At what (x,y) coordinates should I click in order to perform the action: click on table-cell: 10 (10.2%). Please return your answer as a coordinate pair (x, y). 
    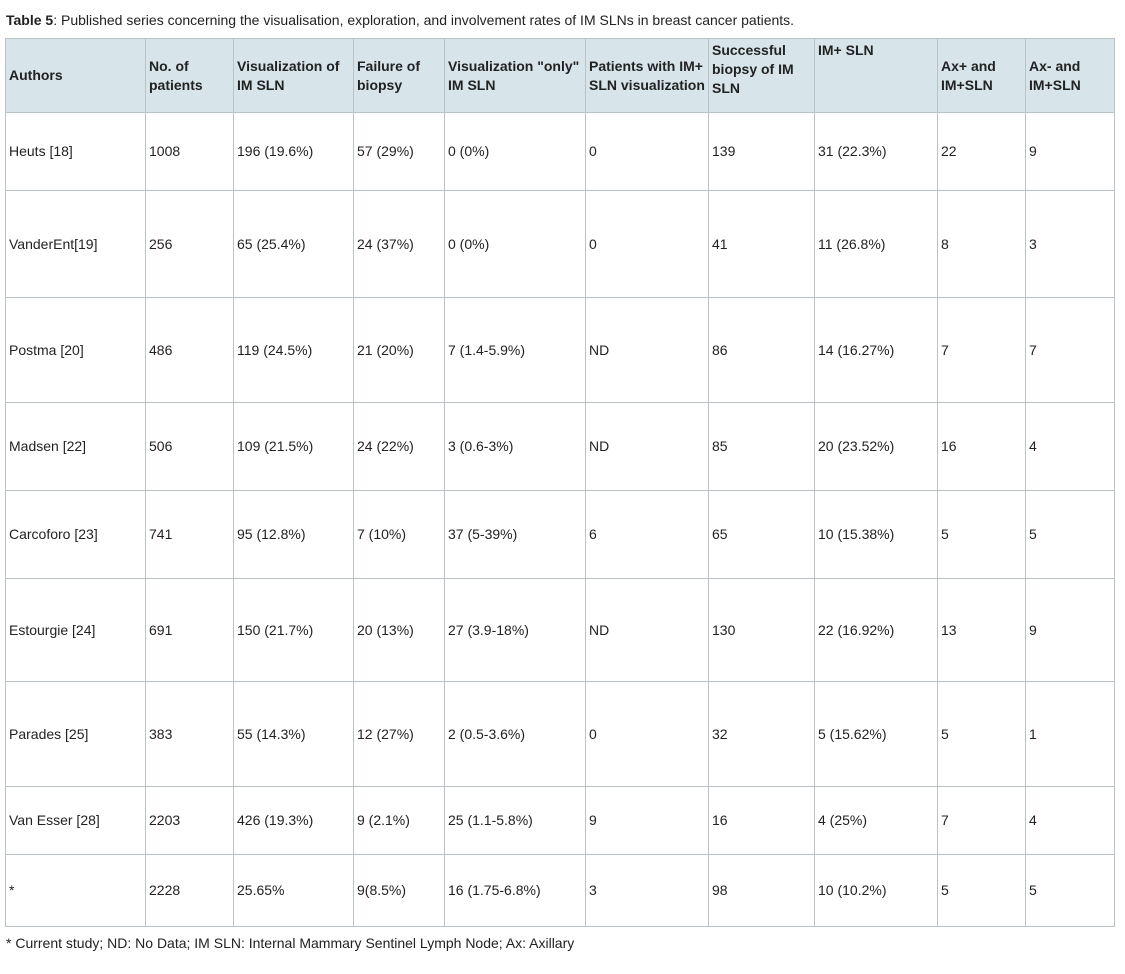
    Looking at the image, I should click on (876, 890).